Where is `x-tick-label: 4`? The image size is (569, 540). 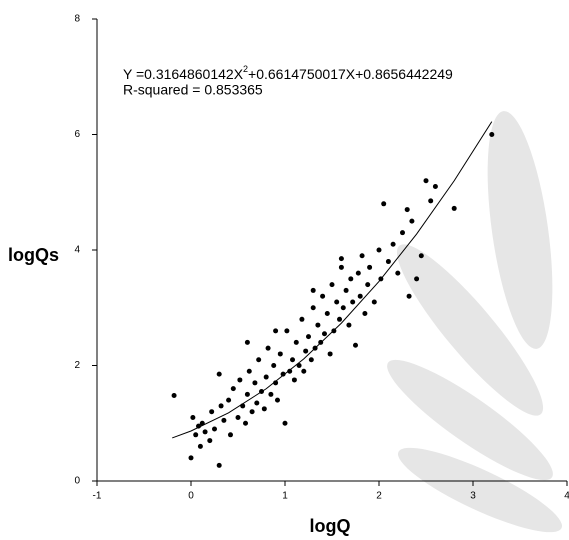 x-tick-label: 4 is located at coordinates (566, 496).